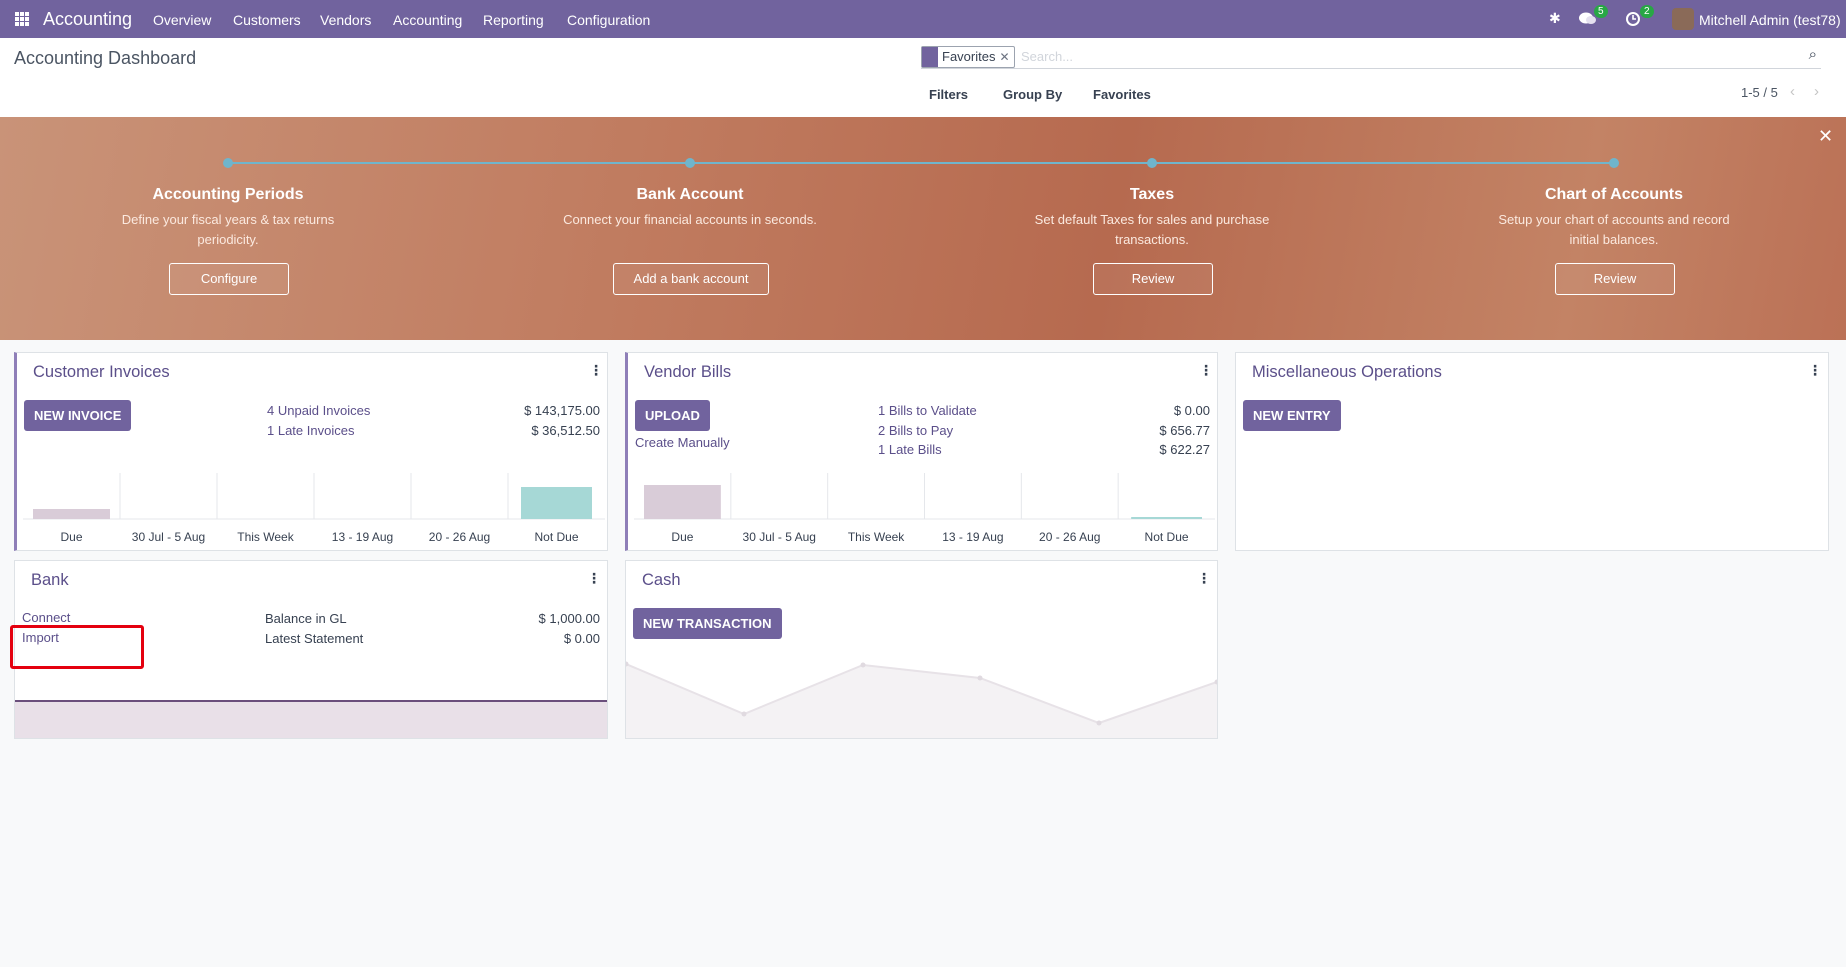  What do you see at coordinates (565, 430) in the screenshot?
I see `stat-amount: $ 36,512.50` at bounding box center [565, 430].